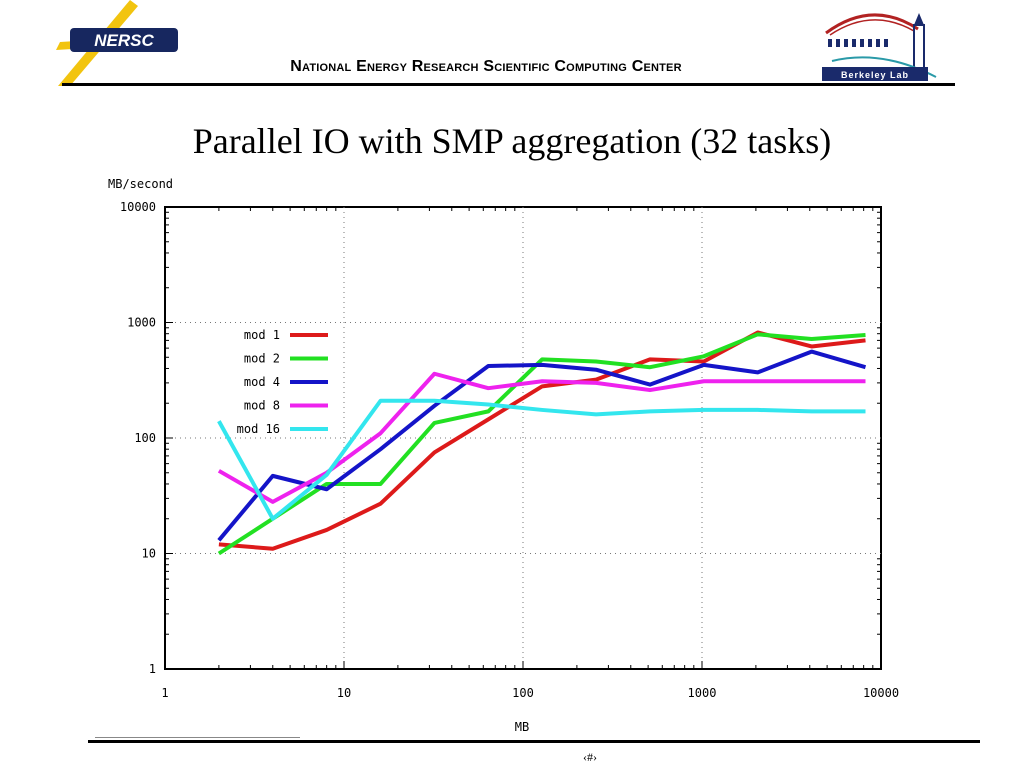 The image size is (1024, 768). Describe the element at coordinates (258, 429) in the screenshot. I see `legend-label: mod 16` at that location.